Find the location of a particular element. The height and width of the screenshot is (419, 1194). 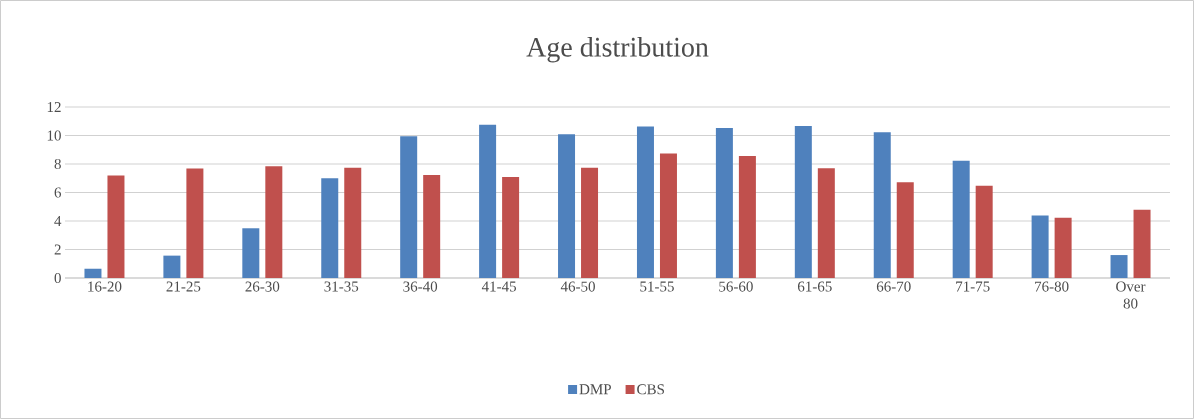

legend-label: CBS is located at coordinates (650, 389).